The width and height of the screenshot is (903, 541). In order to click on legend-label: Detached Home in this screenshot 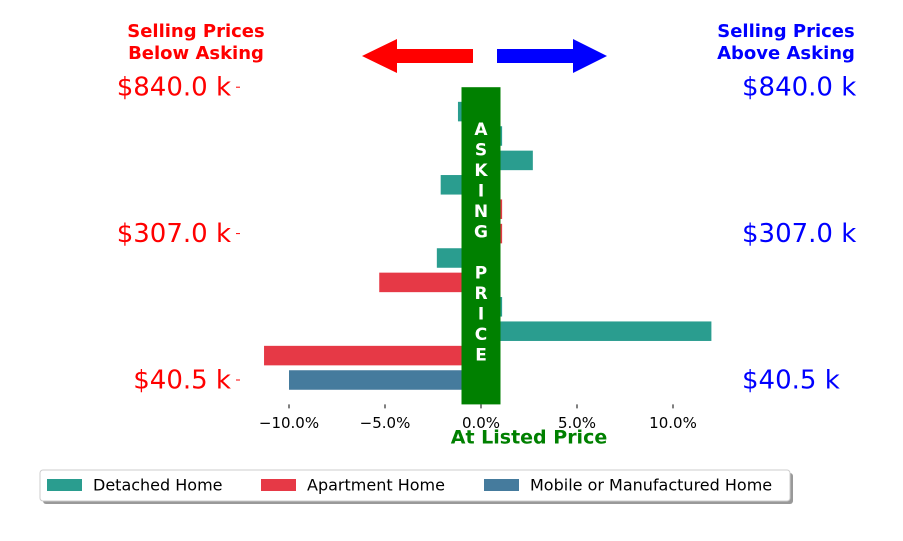, I will do `click(158, 485)`.